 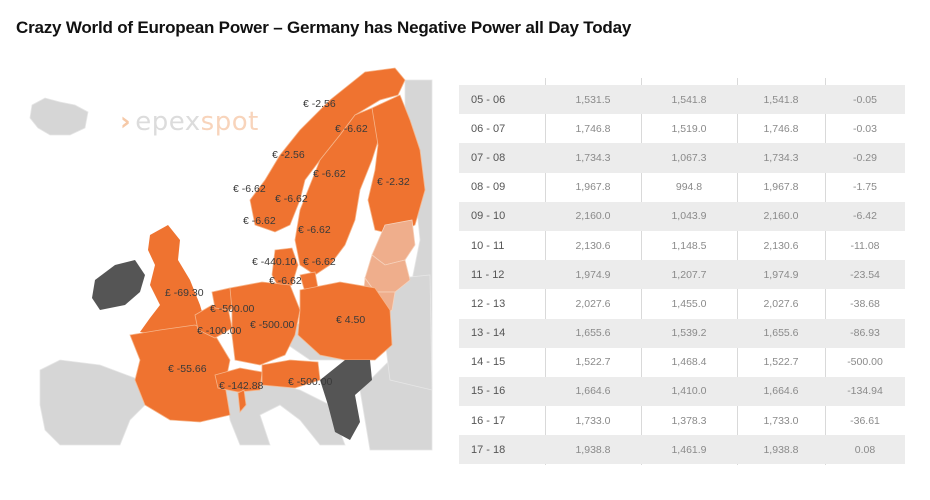 I want to click on table-row: 17 - 18 1,938.8 1,461.9 1,938.8 0.08, so click(x=682, y=450).